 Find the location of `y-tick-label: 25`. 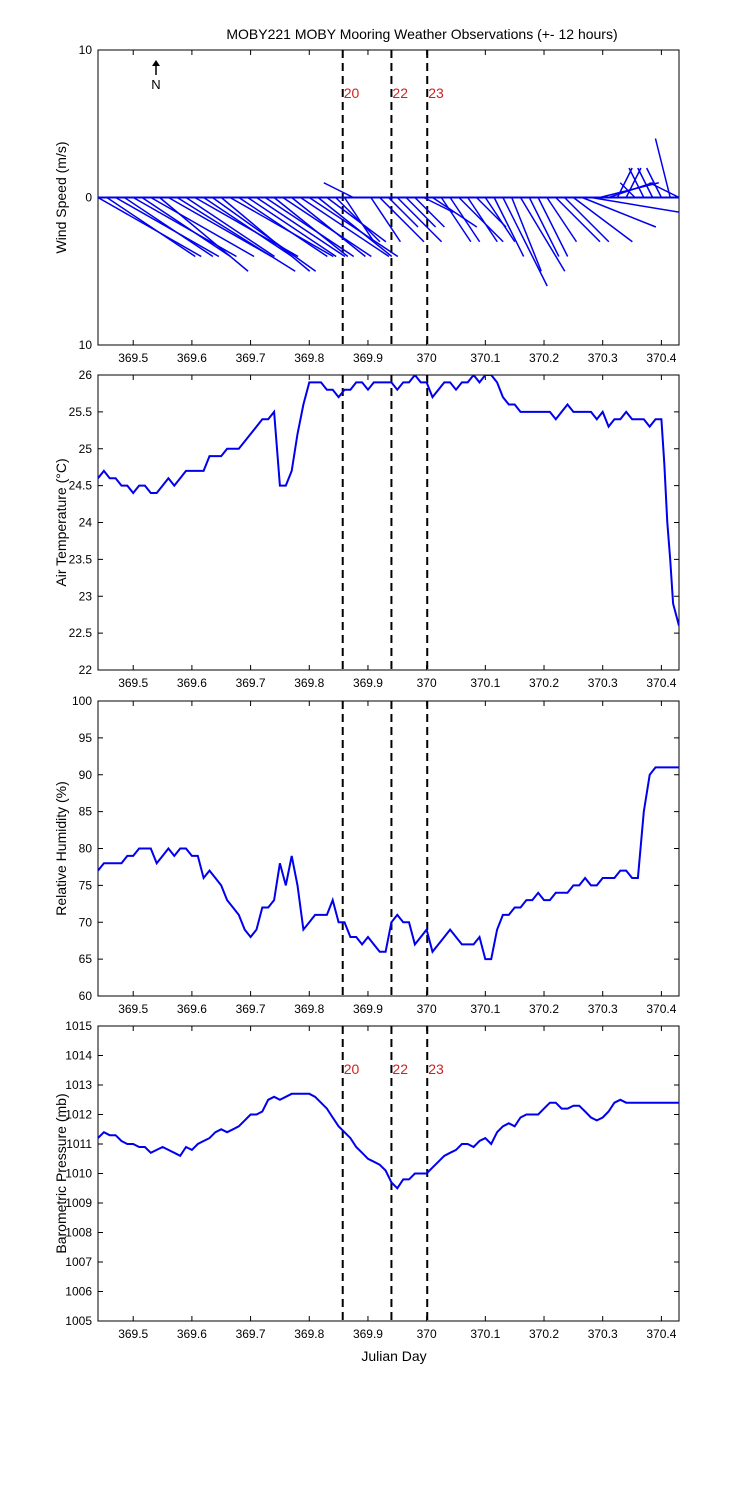

y-tick-label: 25 is located at coordinates (86, 449).